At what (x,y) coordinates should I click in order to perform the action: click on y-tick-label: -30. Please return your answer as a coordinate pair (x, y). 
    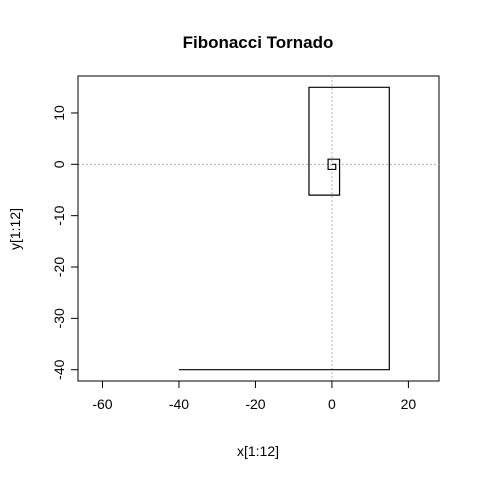
    Looking at the image, I should click on (59, 318).